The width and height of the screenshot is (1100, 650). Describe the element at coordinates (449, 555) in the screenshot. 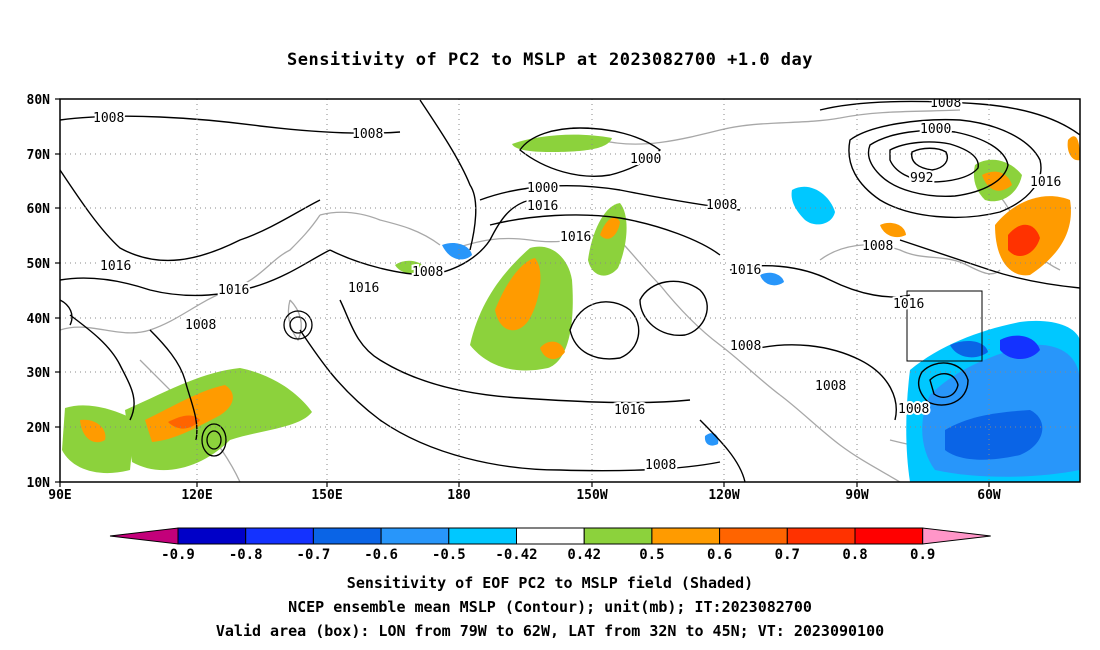

I see `colorbar-tick-label: -0.5` at that location.